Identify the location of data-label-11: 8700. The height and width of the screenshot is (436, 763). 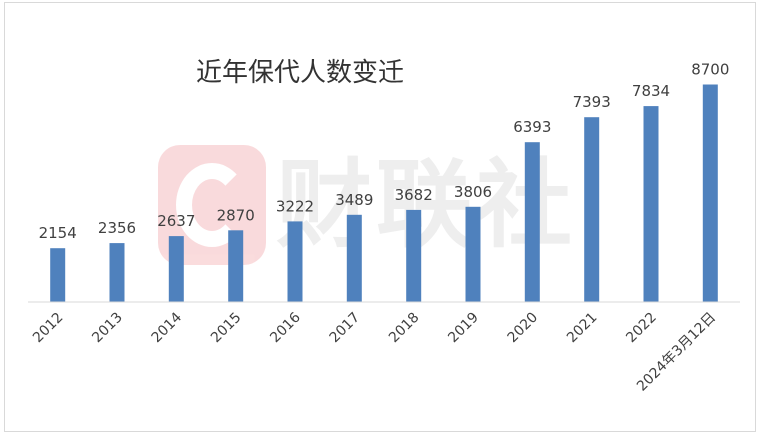
(710, 70).